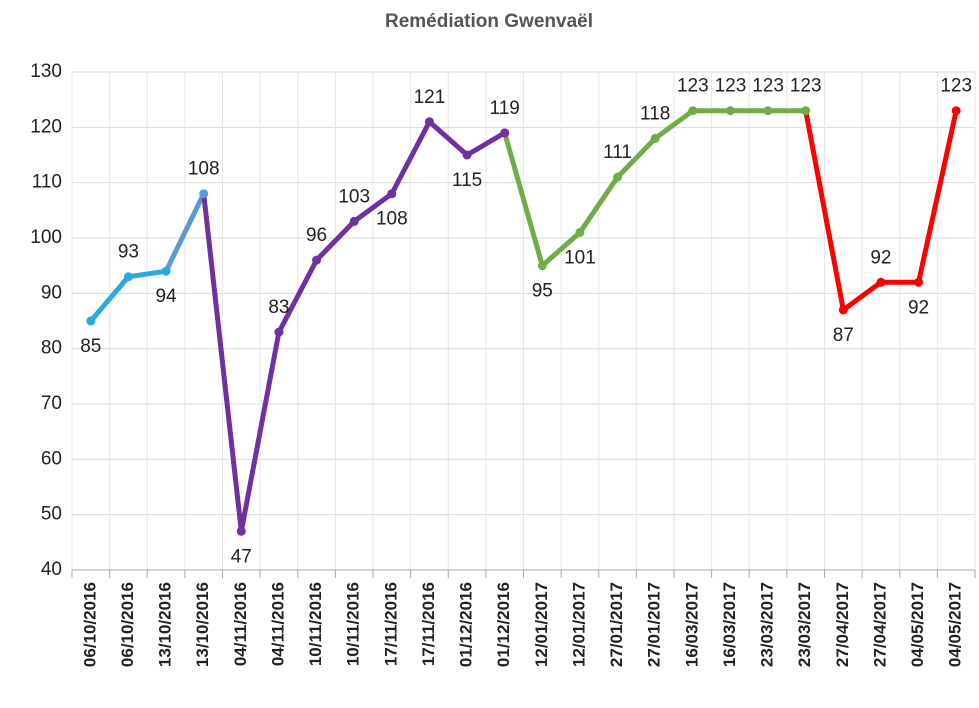  I want to click on chart-title: Remédiation Gwenvaël, so click(489, 21).